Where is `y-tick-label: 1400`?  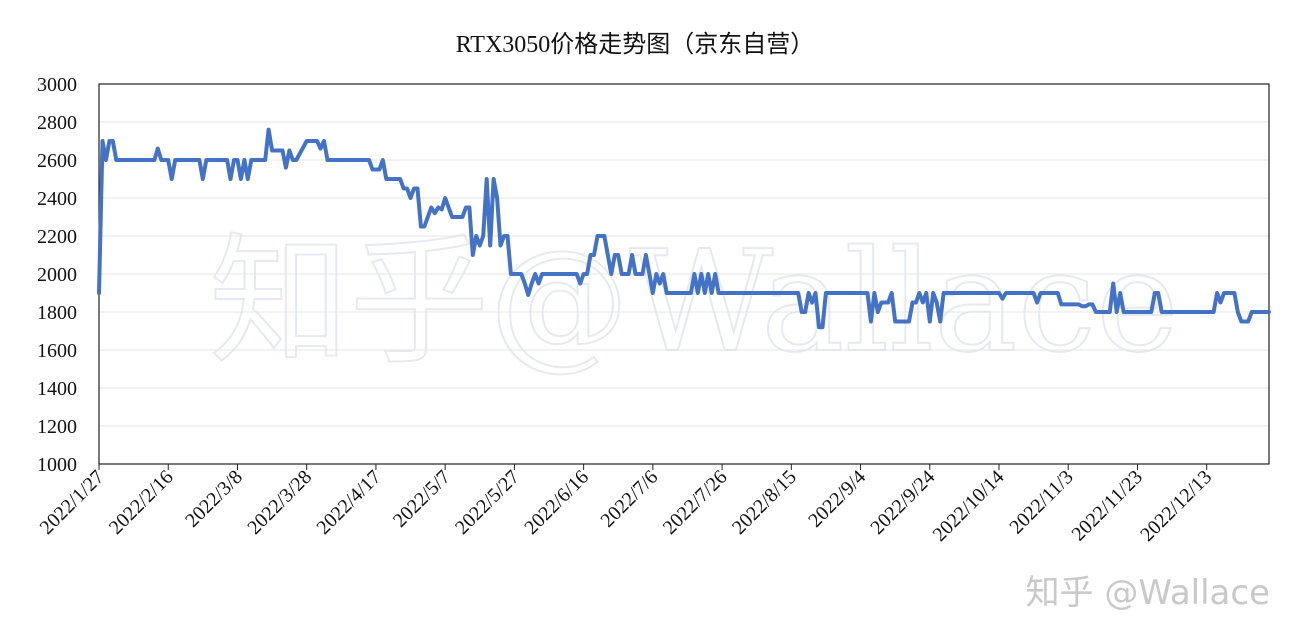
y-tick-label: 1400 is located at coordinates (57, 389).